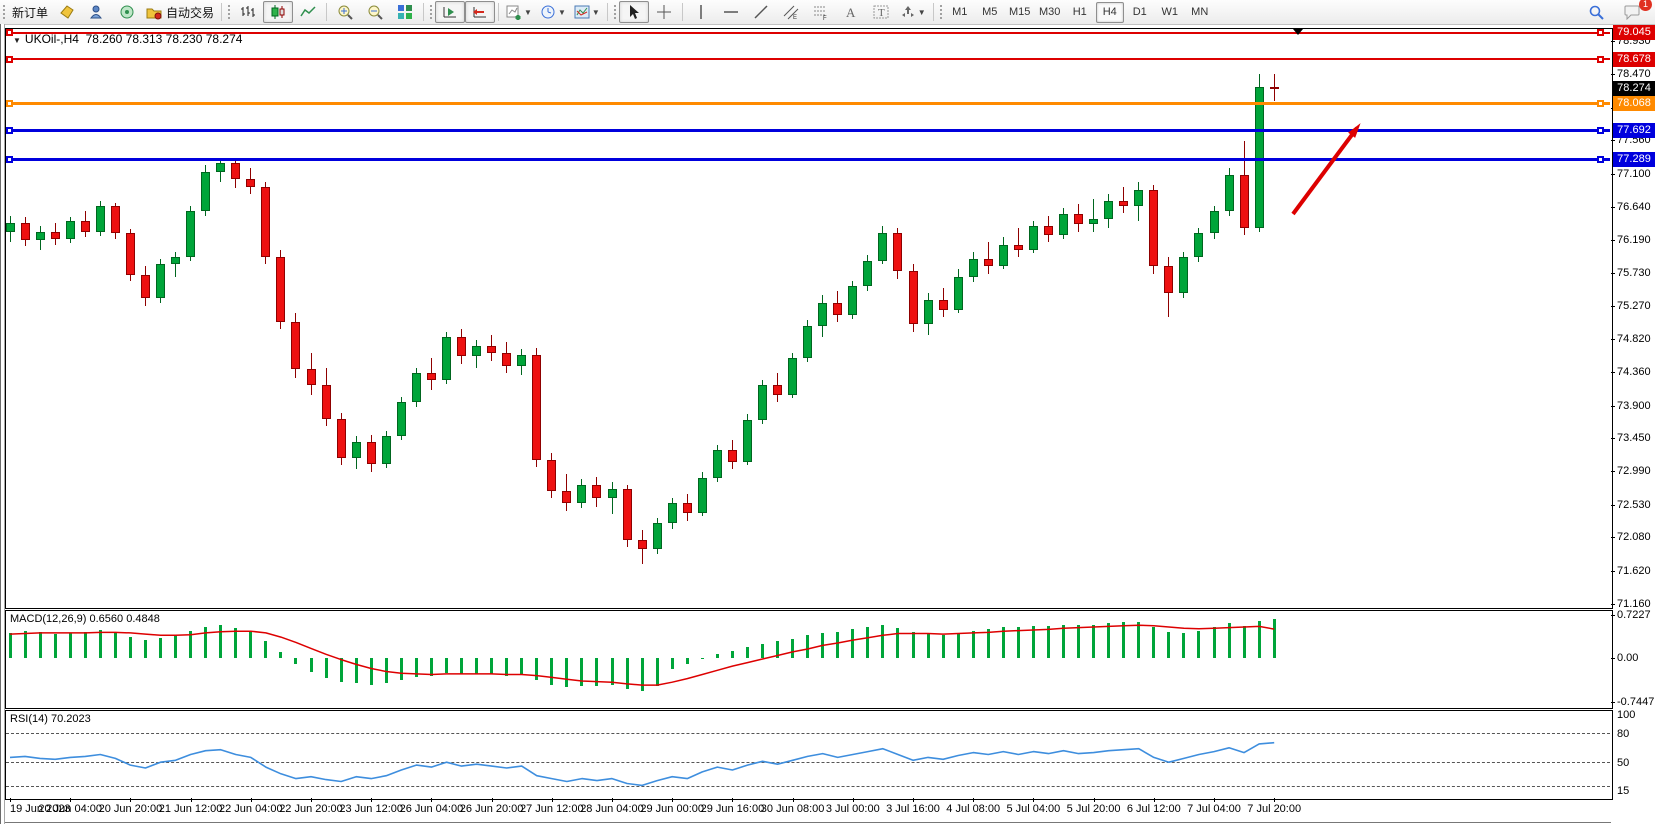 Image resolution: width=1655 pixels, height=830 pixels. Describe the element at coordinates (50, 719) in the screenshot. I see `rsi-label: RSI(14) 70.2023` at that location.